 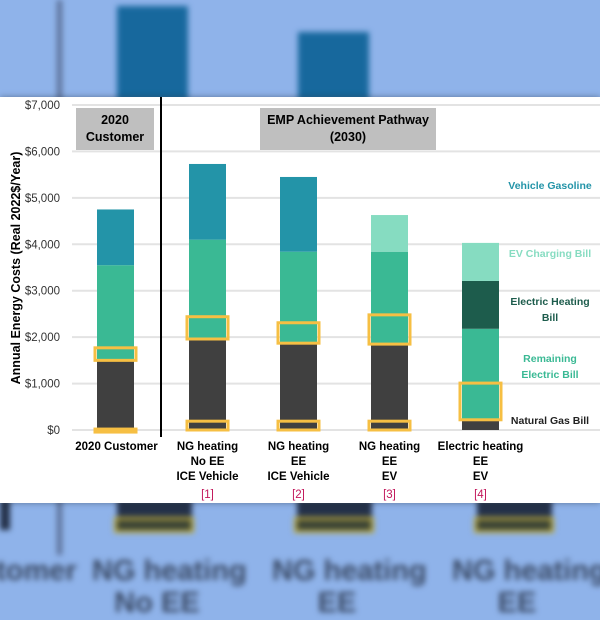 What do you see at coordinates (115, 137) in the screenshot?
I see `group-label-text: Customer` at bounding box center [115, 137].